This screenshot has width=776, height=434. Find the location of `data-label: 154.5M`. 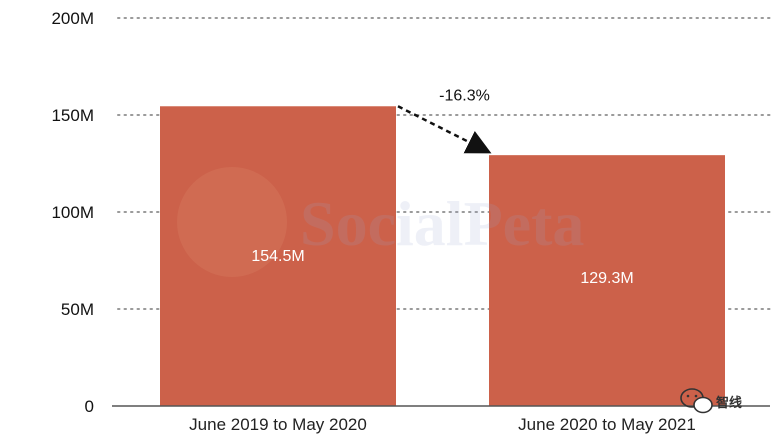

data-label: 154.5M is located at coordinates (277, 256).